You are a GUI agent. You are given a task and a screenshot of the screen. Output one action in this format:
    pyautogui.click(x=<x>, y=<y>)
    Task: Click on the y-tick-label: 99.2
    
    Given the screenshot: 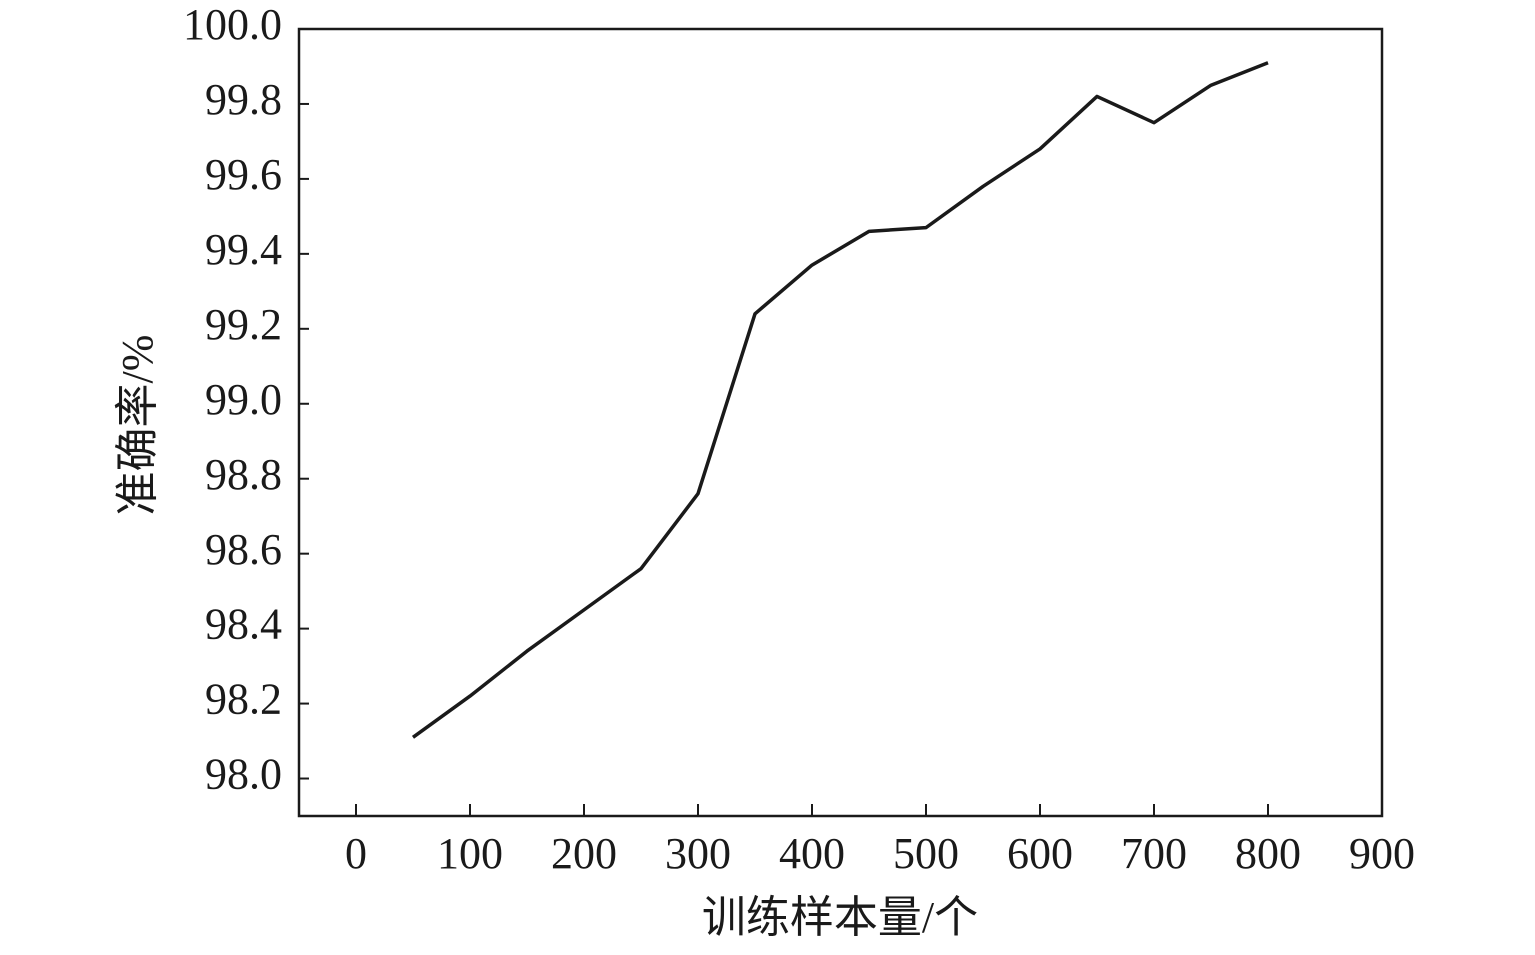 What is the action you would take?
    pyautogui.click(x=243, y=324)
    